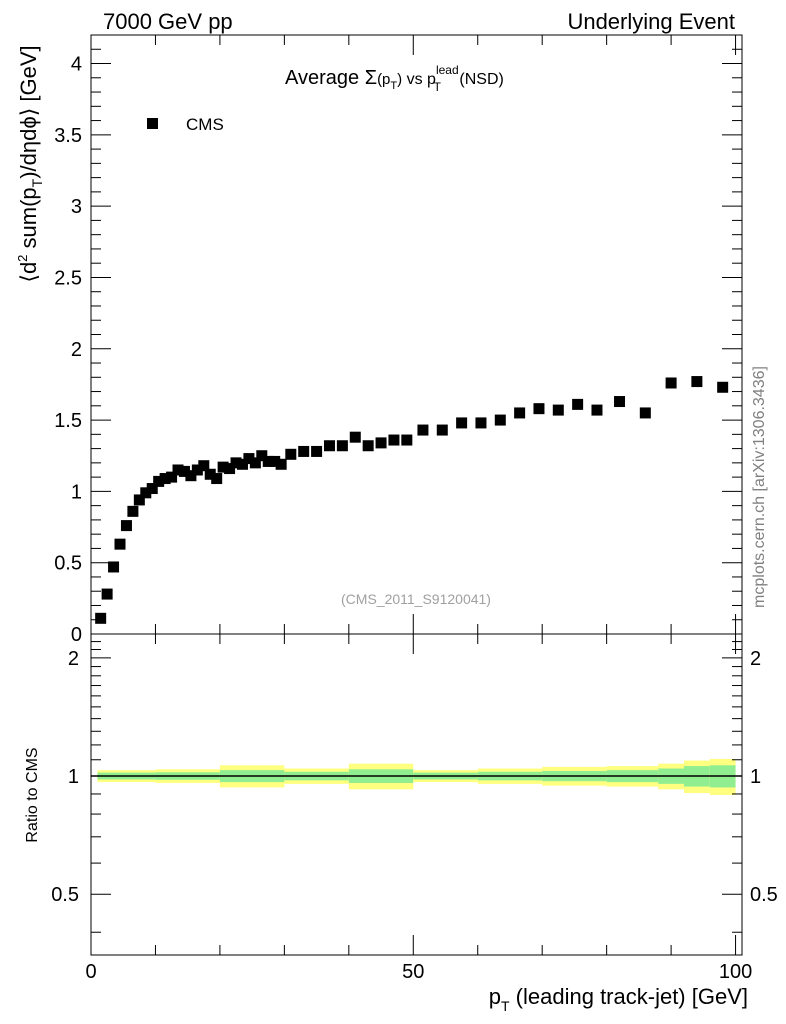  I want to click on ratio-bands, so click(416, 776).